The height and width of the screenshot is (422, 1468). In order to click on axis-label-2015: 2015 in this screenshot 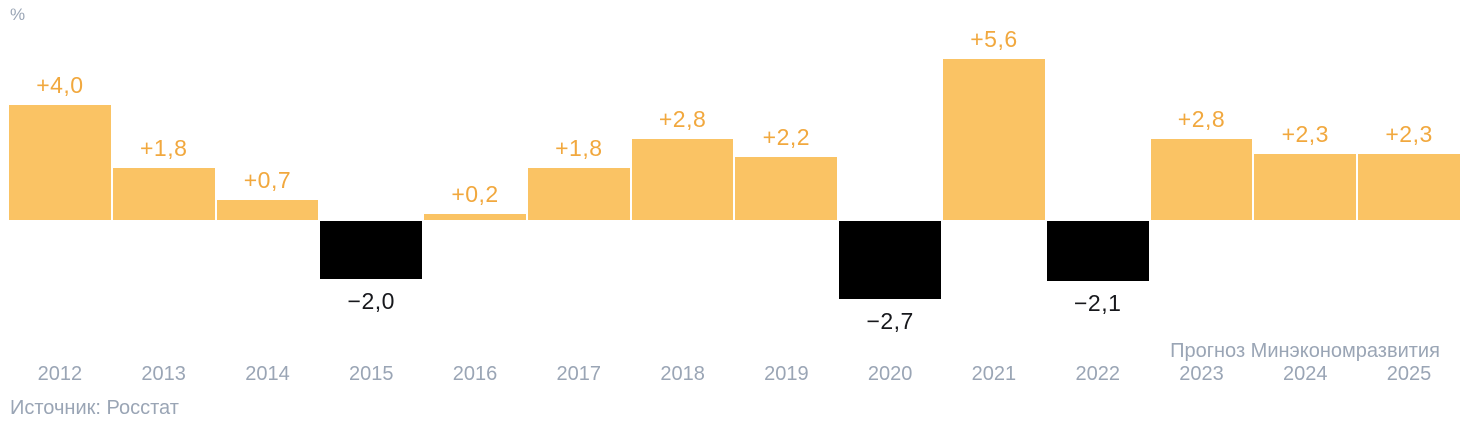, I will do `click(371, 374)`.